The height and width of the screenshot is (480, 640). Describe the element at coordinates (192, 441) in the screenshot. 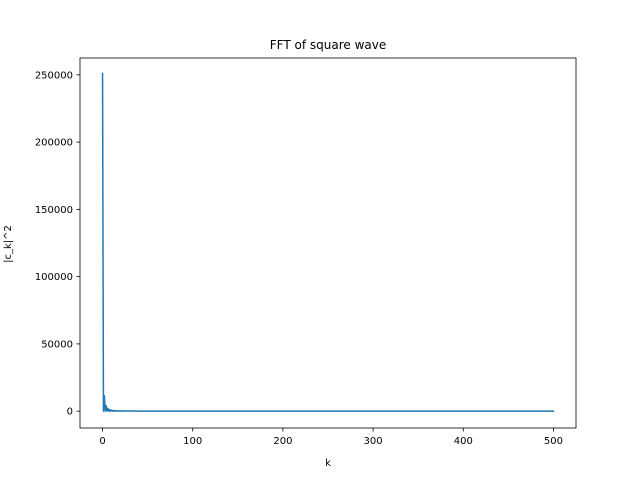

I see `x-tick-label: 100` at that location.